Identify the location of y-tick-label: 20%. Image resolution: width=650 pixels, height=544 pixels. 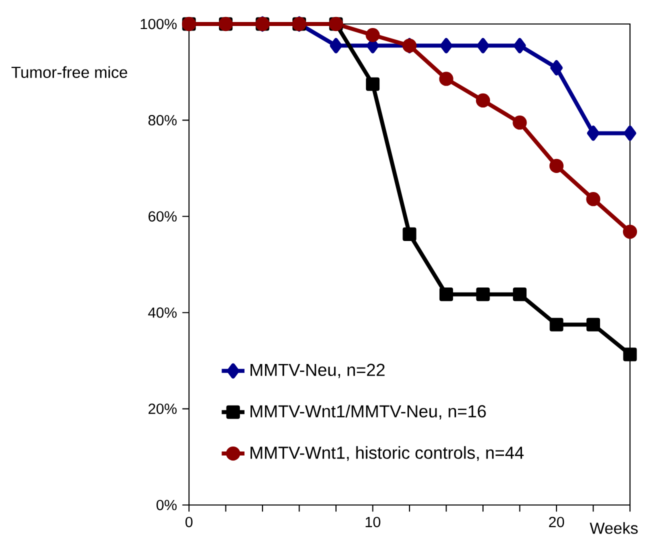
(162, 409).